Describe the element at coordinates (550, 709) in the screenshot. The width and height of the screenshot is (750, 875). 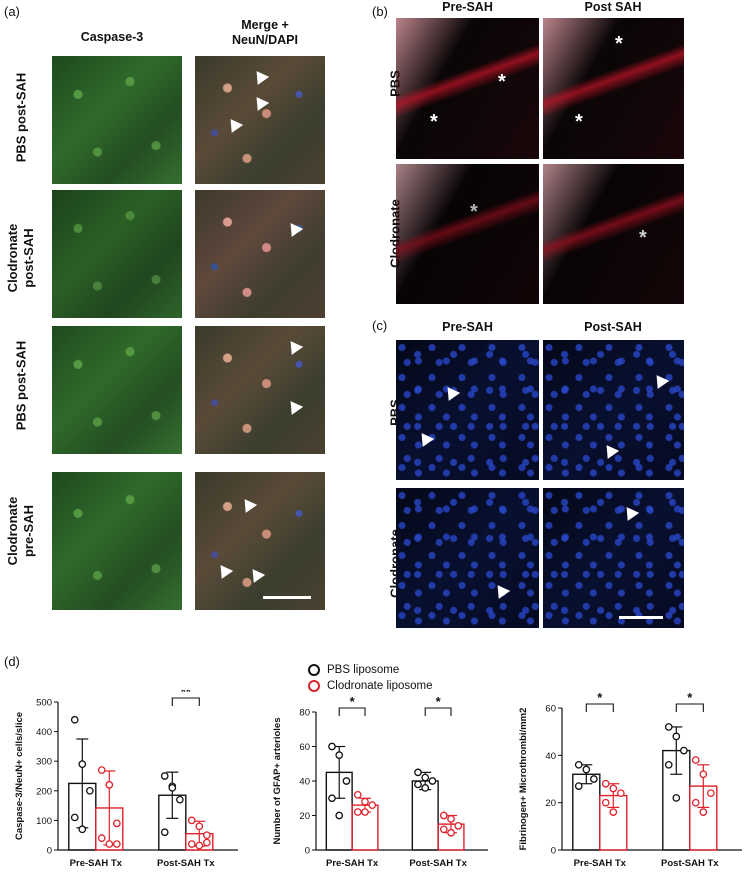
I see `y-tick-label: 60` at that location.